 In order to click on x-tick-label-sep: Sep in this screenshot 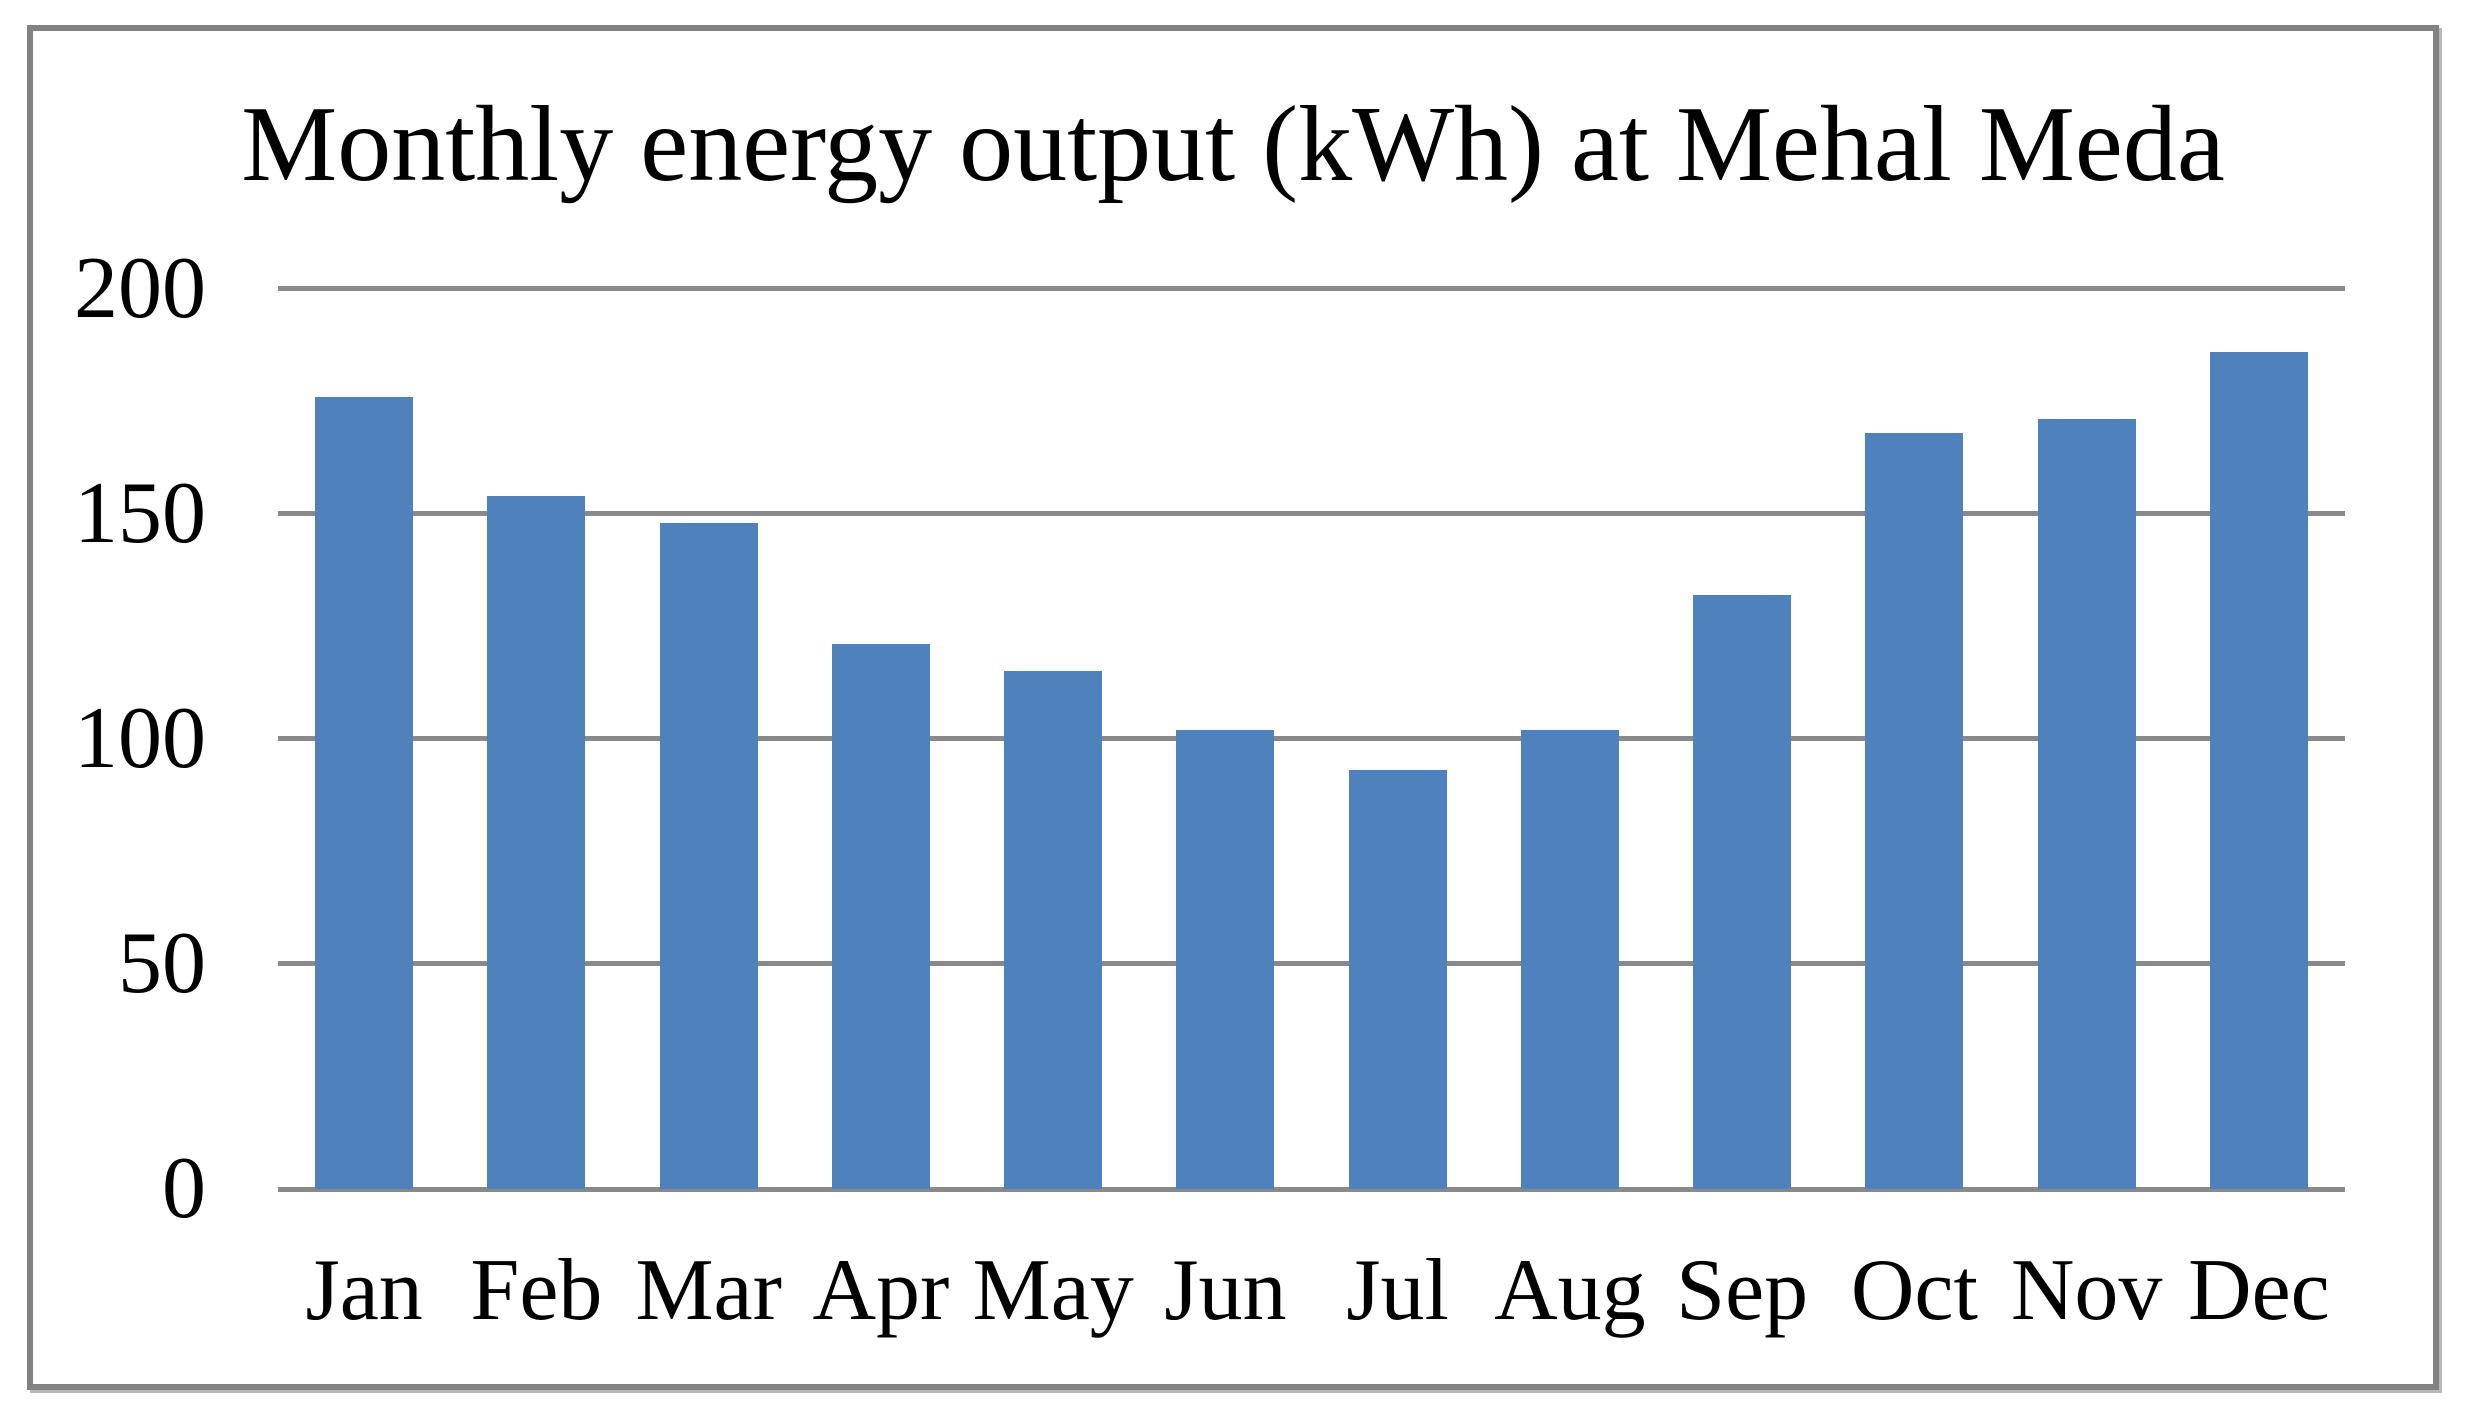, I will do `click(1742, 1290)`.